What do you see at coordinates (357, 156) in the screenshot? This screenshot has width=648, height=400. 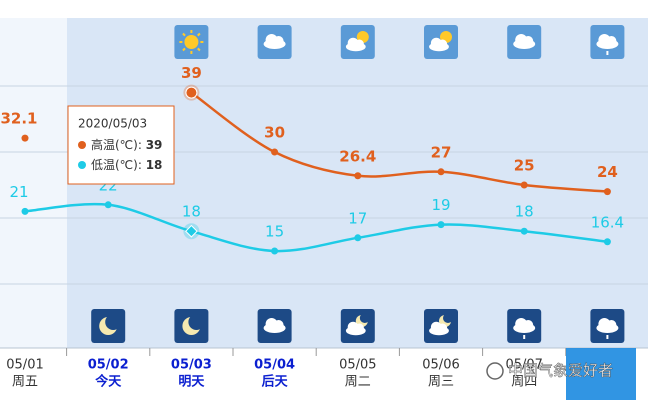 I see `value-label: 26.4` at bounding box center [357, 156].